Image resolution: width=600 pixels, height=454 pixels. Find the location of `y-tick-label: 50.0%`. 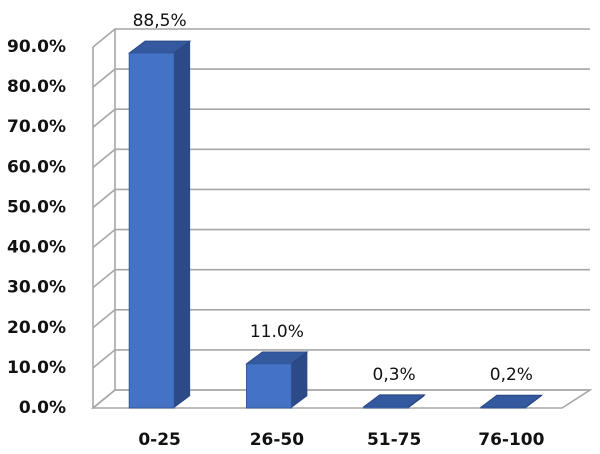

y-tick-label: 50.0% is located at coordinates (36, 207).